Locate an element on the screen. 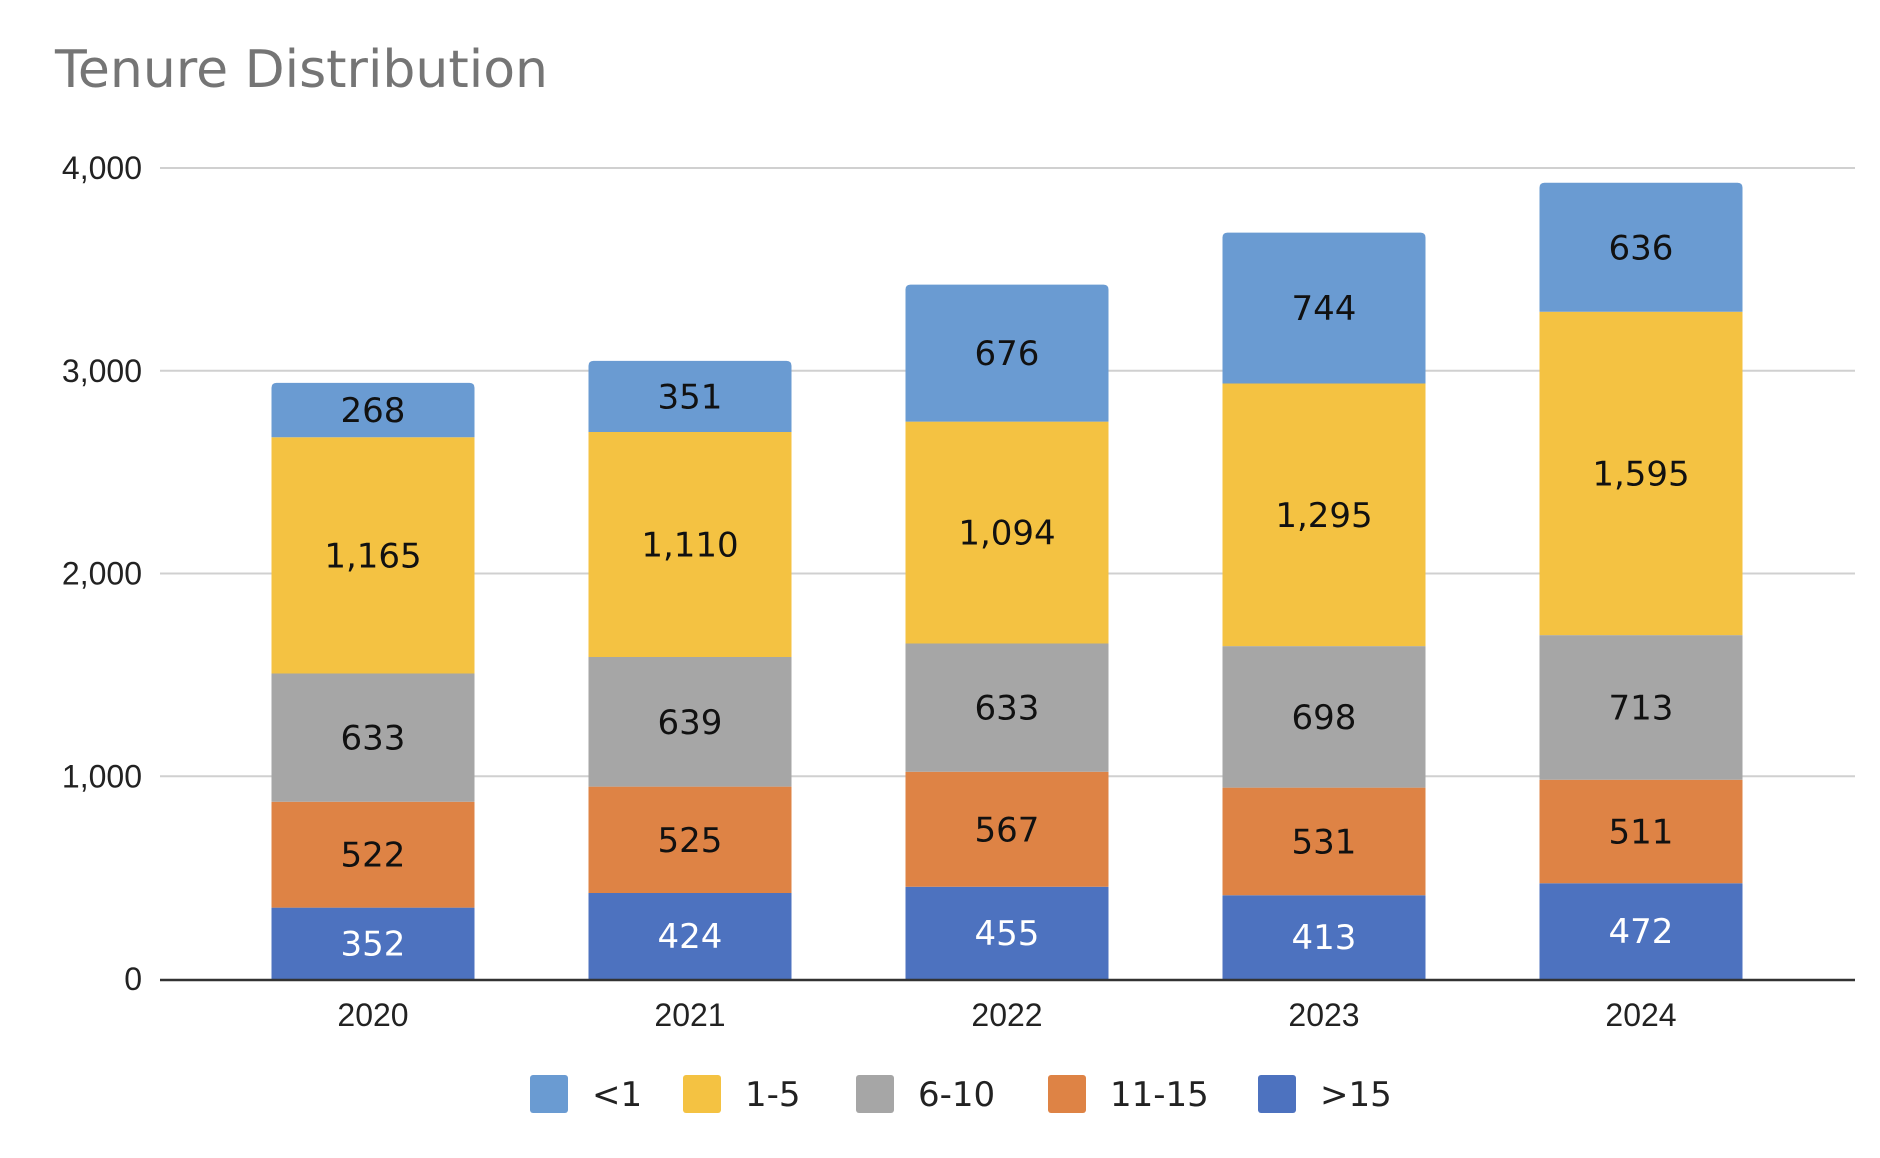 This screenshot has width=1880, height=1158. data-label: 525 is located at coordinates (690, 841).